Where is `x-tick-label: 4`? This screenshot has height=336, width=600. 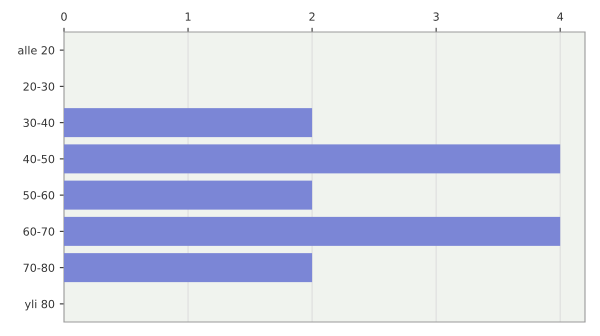 x-tick-label: 4 is located at coordinates (560, 16).